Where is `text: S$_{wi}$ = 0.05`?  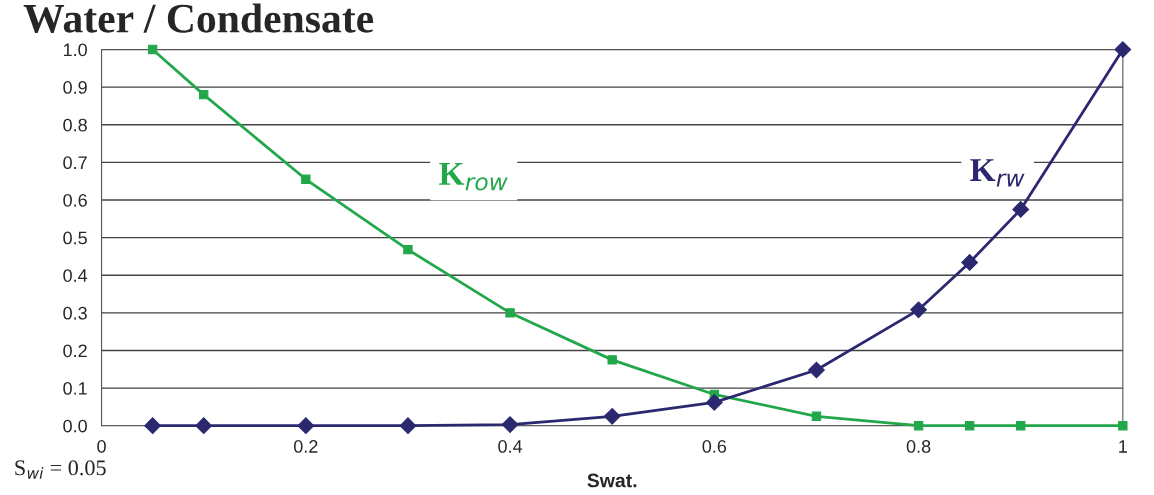 text: S$_{wi}$ = 0.05 is located at coordinates (60, 469).